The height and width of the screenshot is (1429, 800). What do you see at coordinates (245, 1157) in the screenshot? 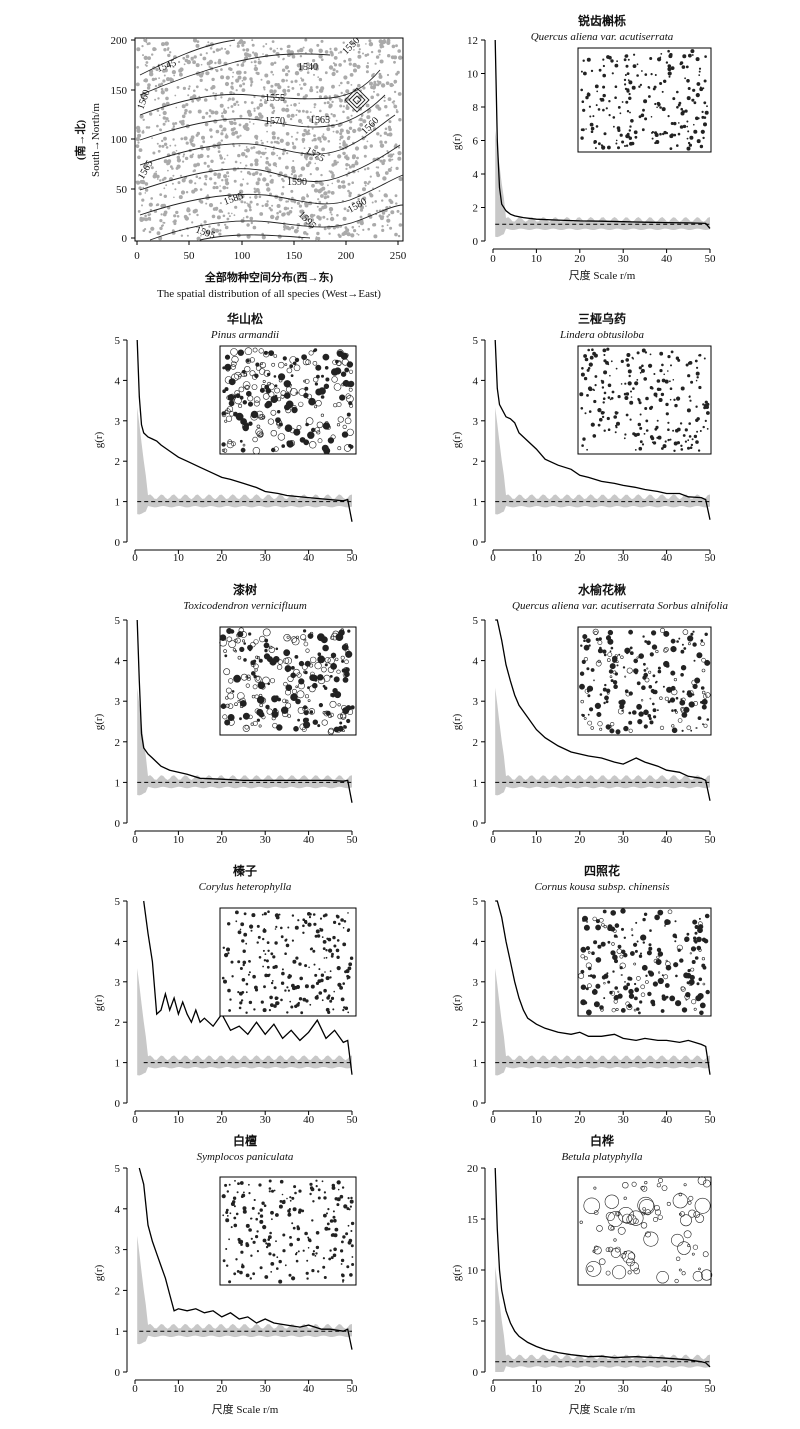
I see `panel-title-latin: Symplocos paniculata` at bounding box center [245, 1157].